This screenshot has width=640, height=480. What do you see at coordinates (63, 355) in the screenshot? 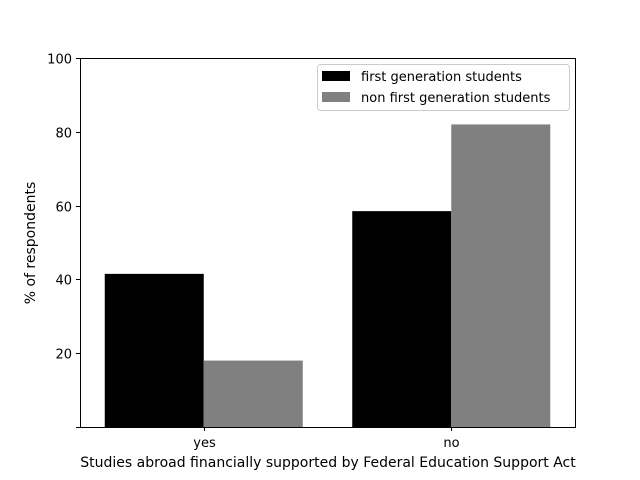
I see `y-tick-label: 20` at bounding box center [63, 355].